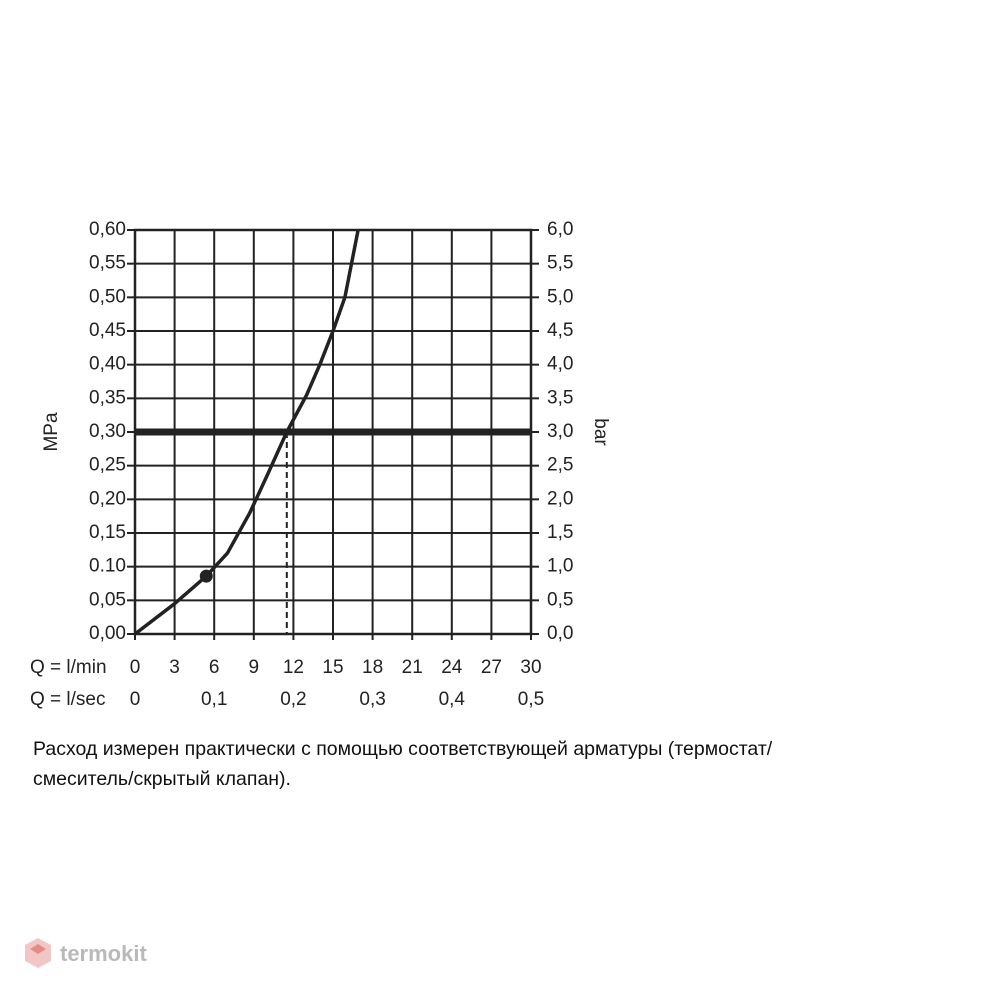  I want to click on x-tick-label: 21, so click(412, 667).